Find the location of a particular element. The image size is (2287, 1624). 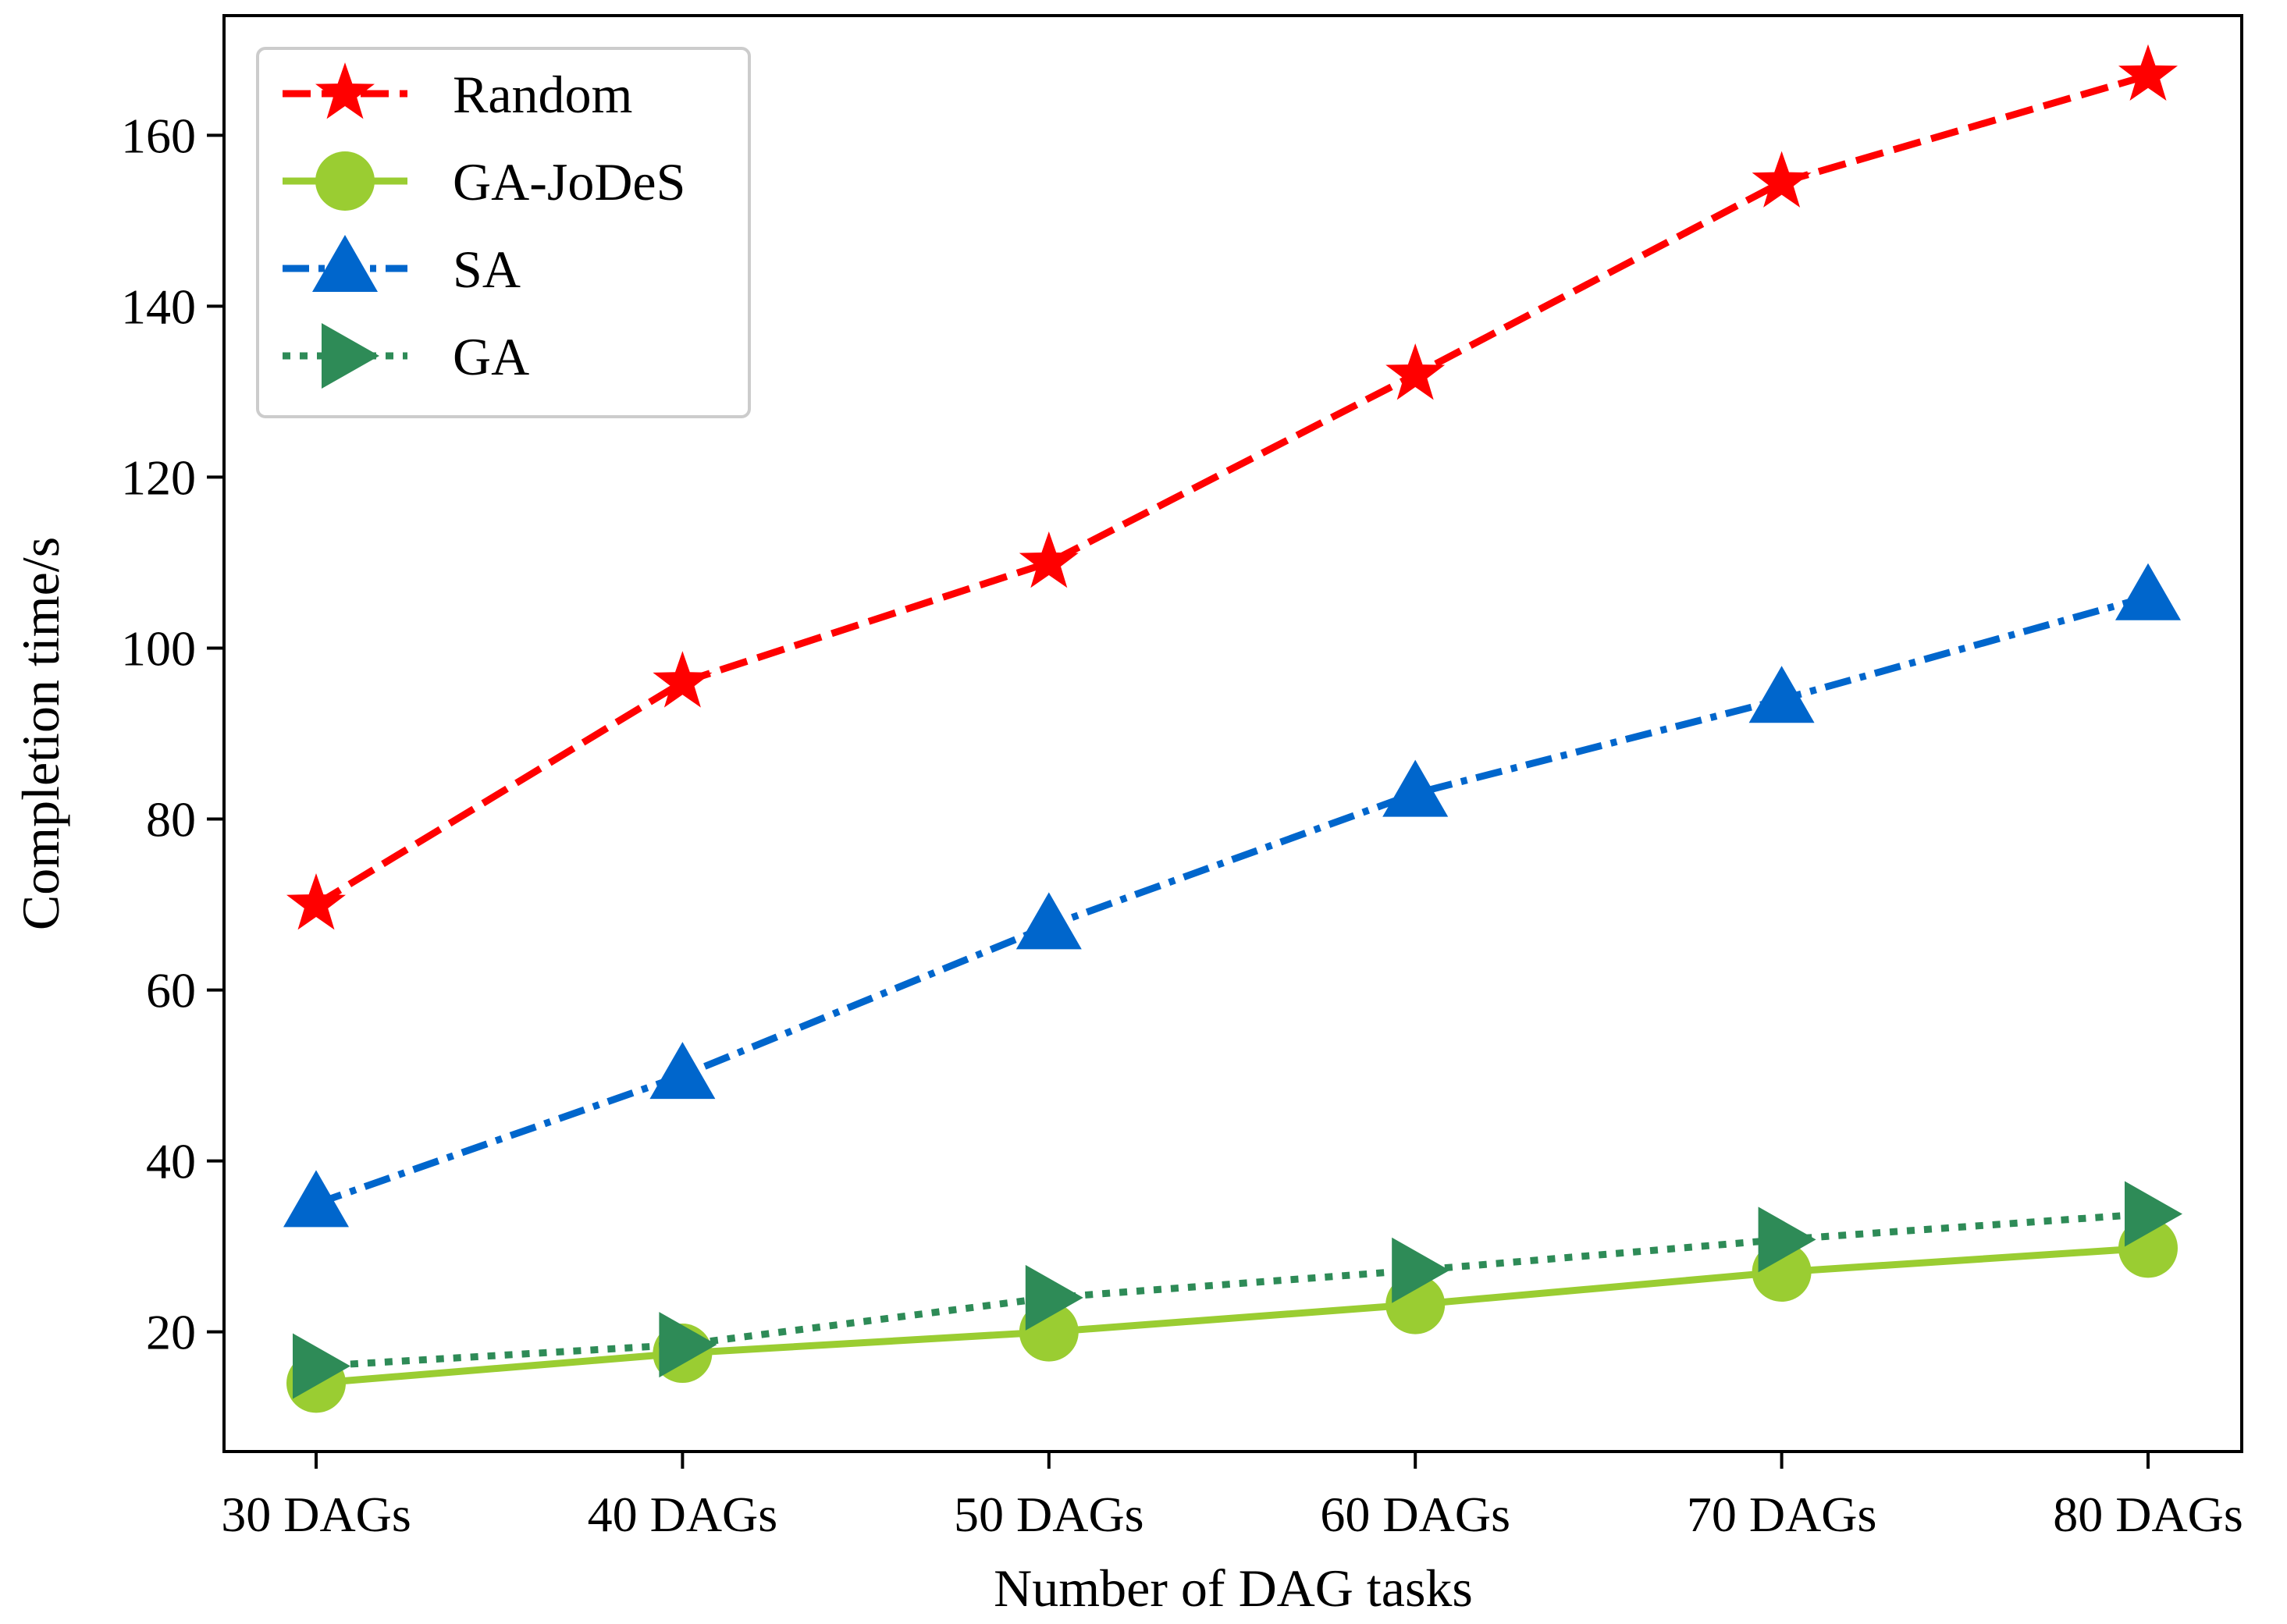

legend-label: GA-JoDeS is located at coordinates (569, 181).